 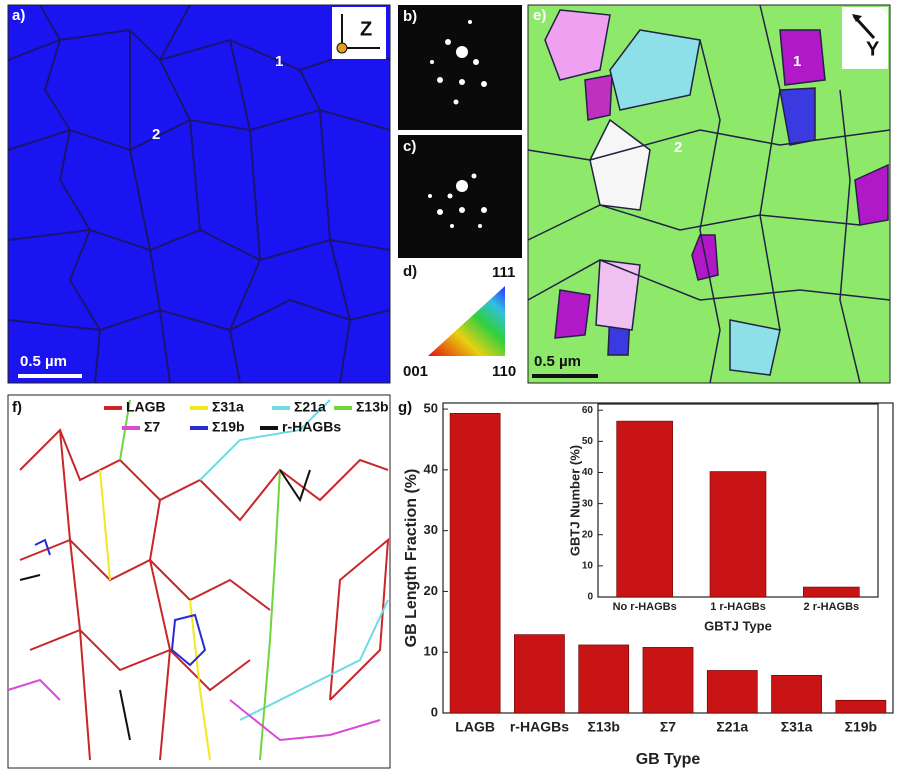 I want to click on x-tick-label: Σ31a, so click(x=797, y=727).